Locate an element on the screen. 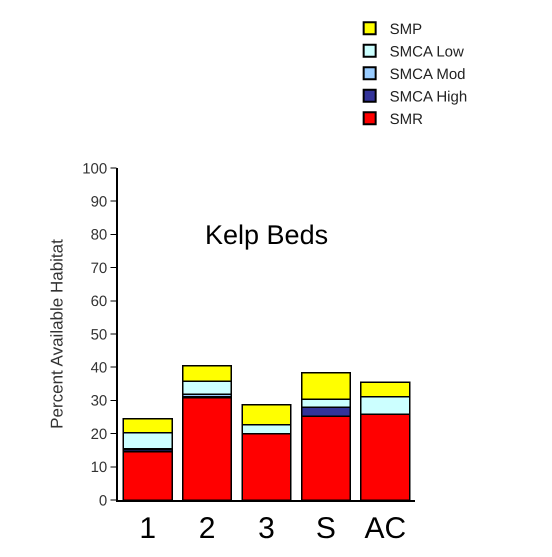 The height and width of the screenshot is (557, 552). y-tick-label: 90 is located at coordinates (99, 201).